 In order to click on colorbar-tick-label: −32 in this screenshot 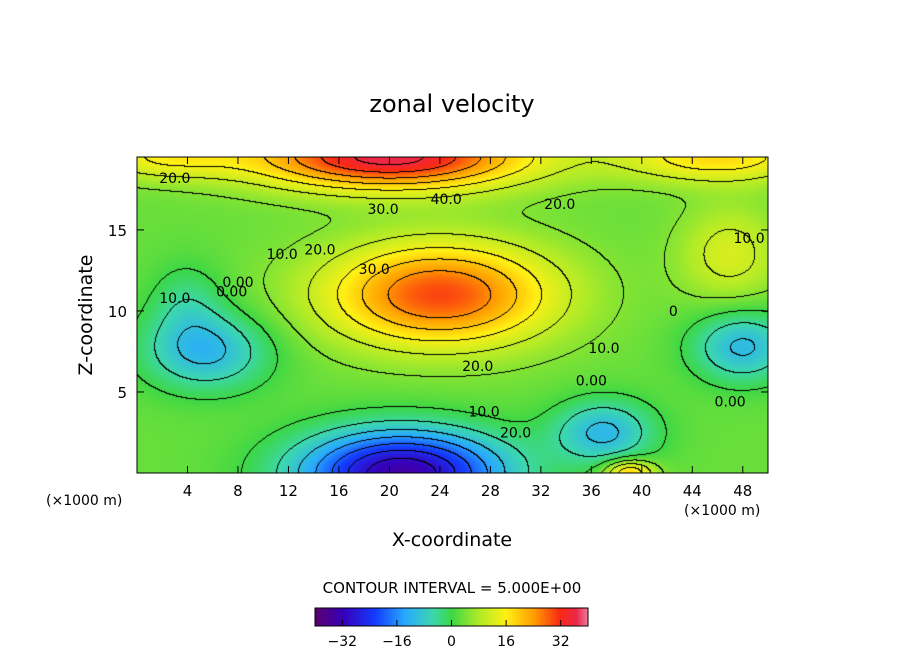, I will do `click(343, 642)`.